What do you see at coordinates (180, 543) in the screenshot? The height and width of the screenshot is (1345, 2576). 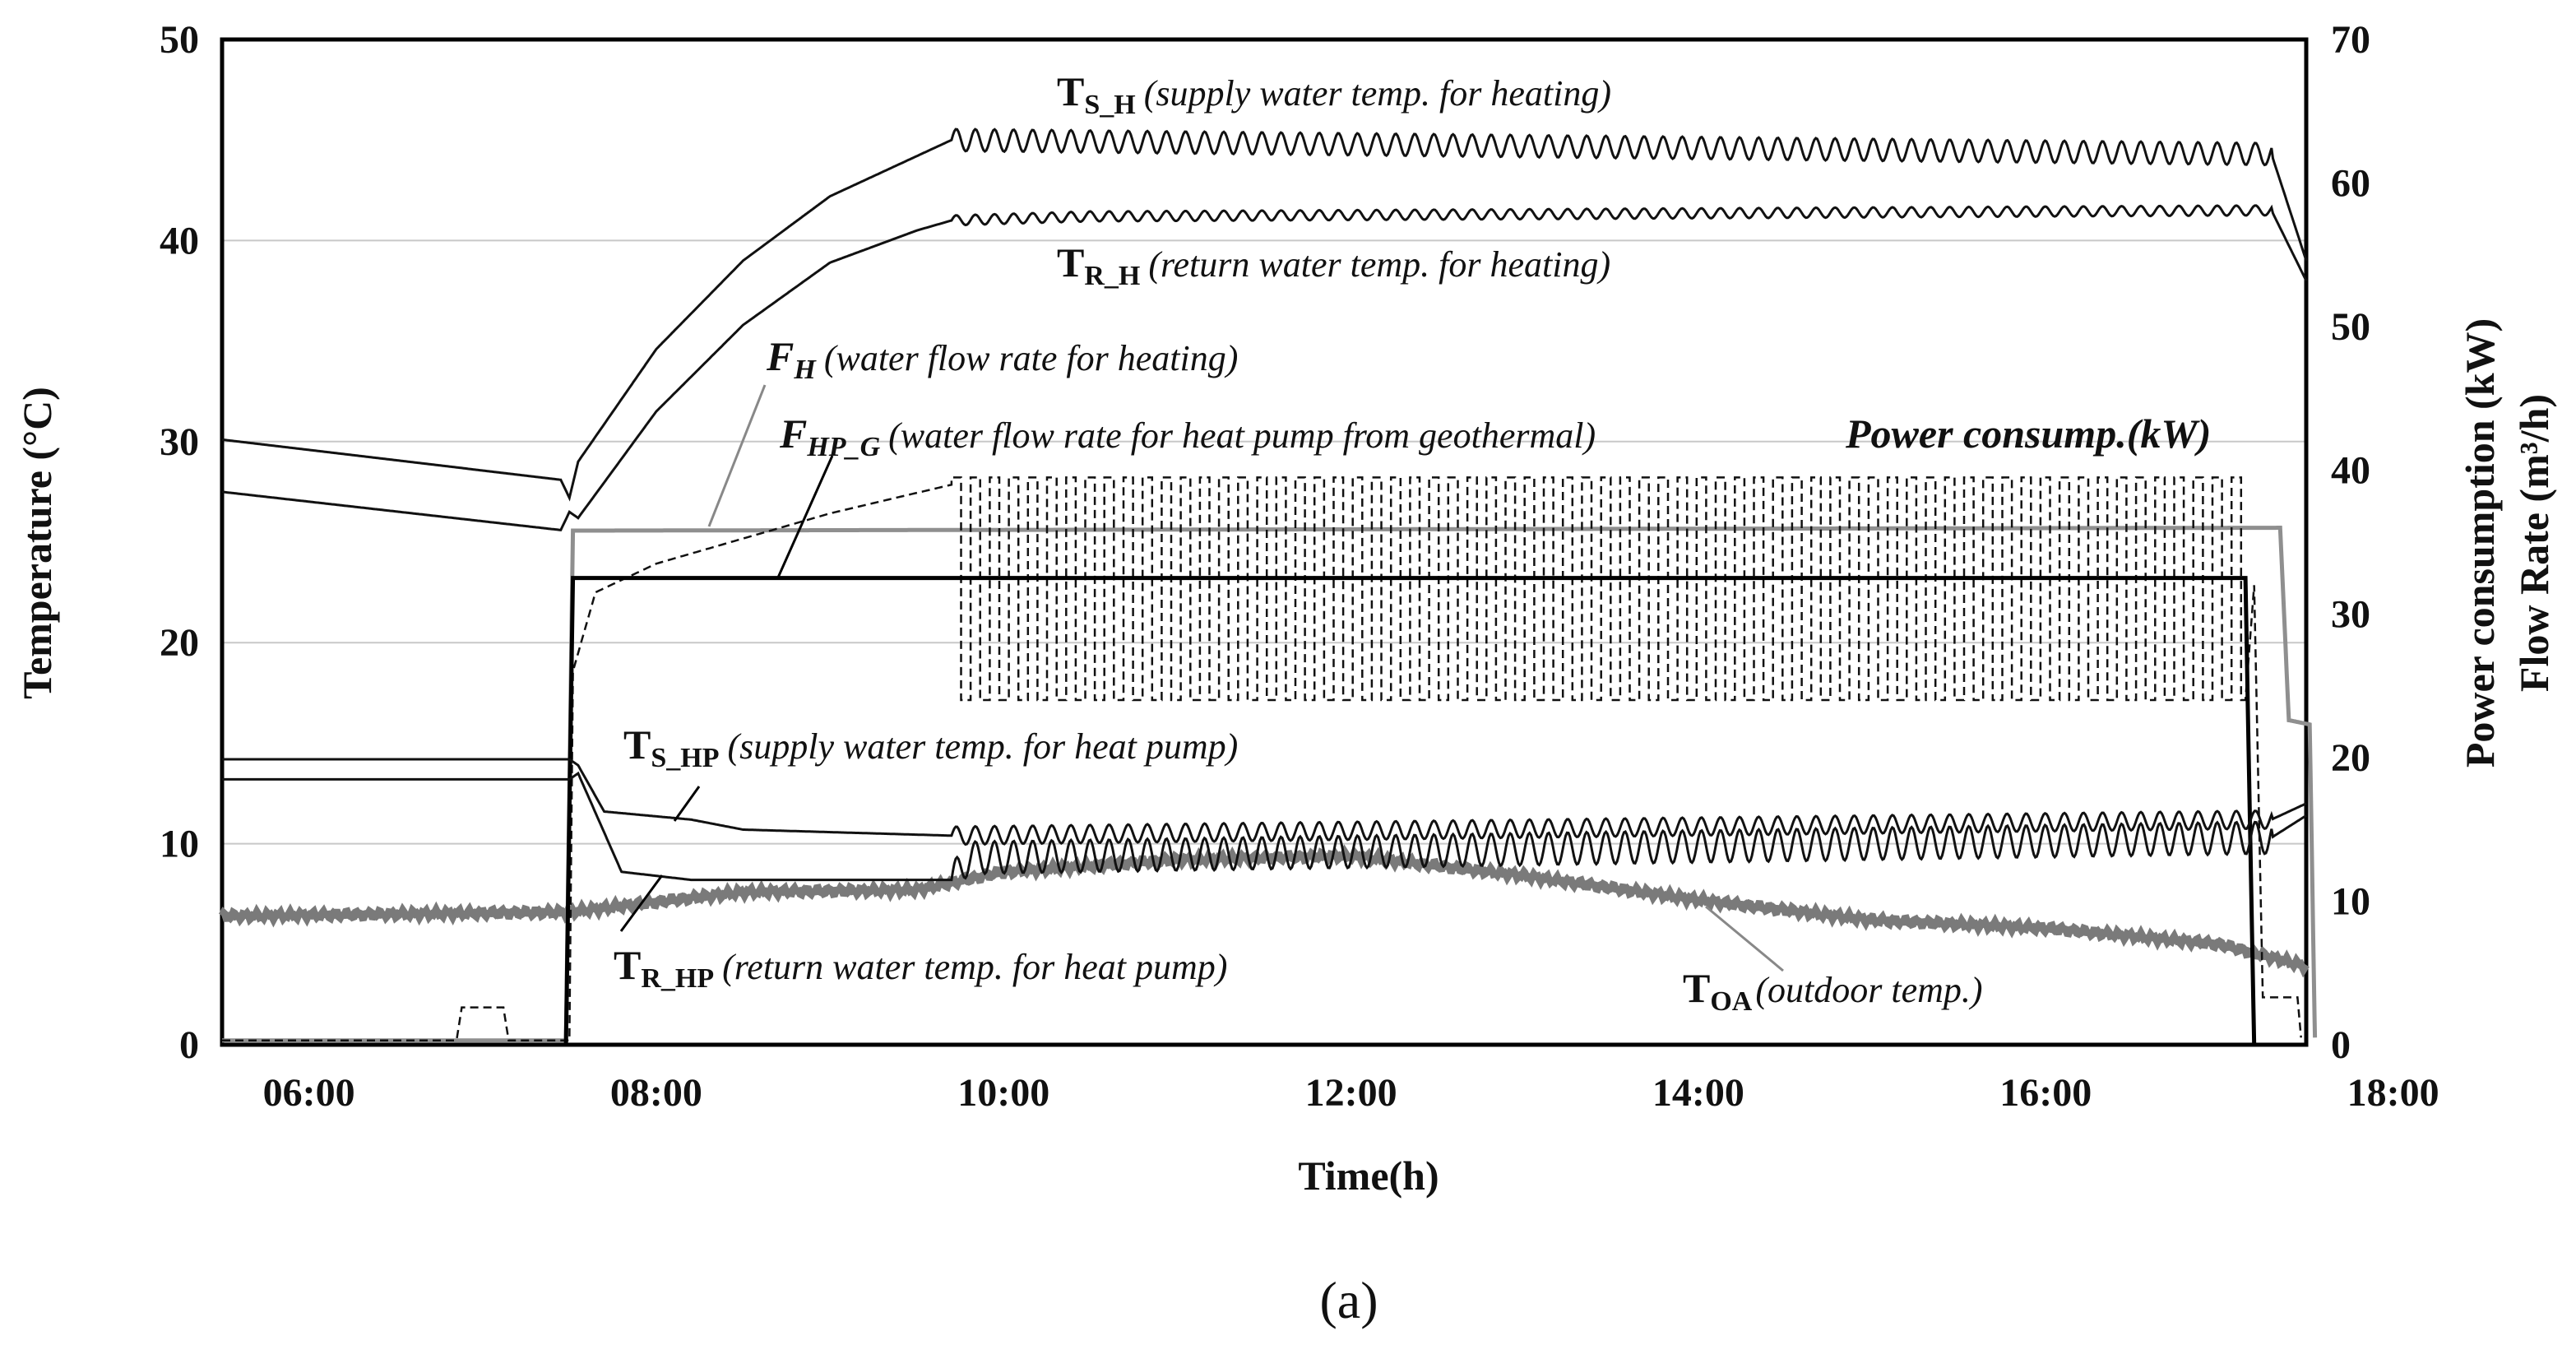 I see `y-ticks-left: 0 10 20 30 40 50` at bounding box center [180, 543].